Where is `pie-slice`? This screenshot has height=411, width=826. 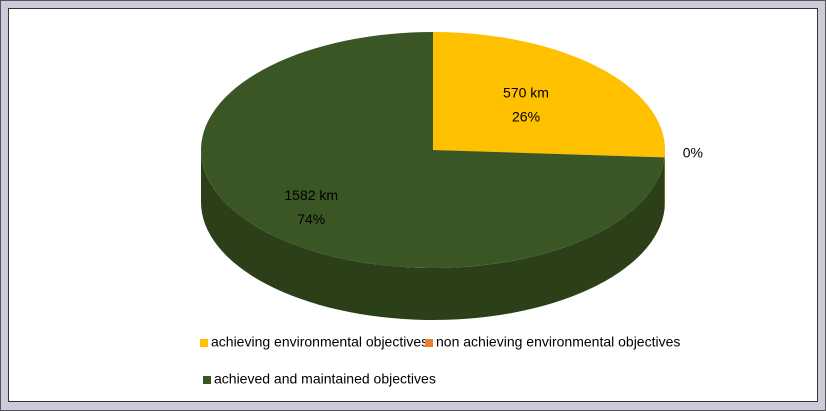 pie-slice is located at coordinates (549, 95).